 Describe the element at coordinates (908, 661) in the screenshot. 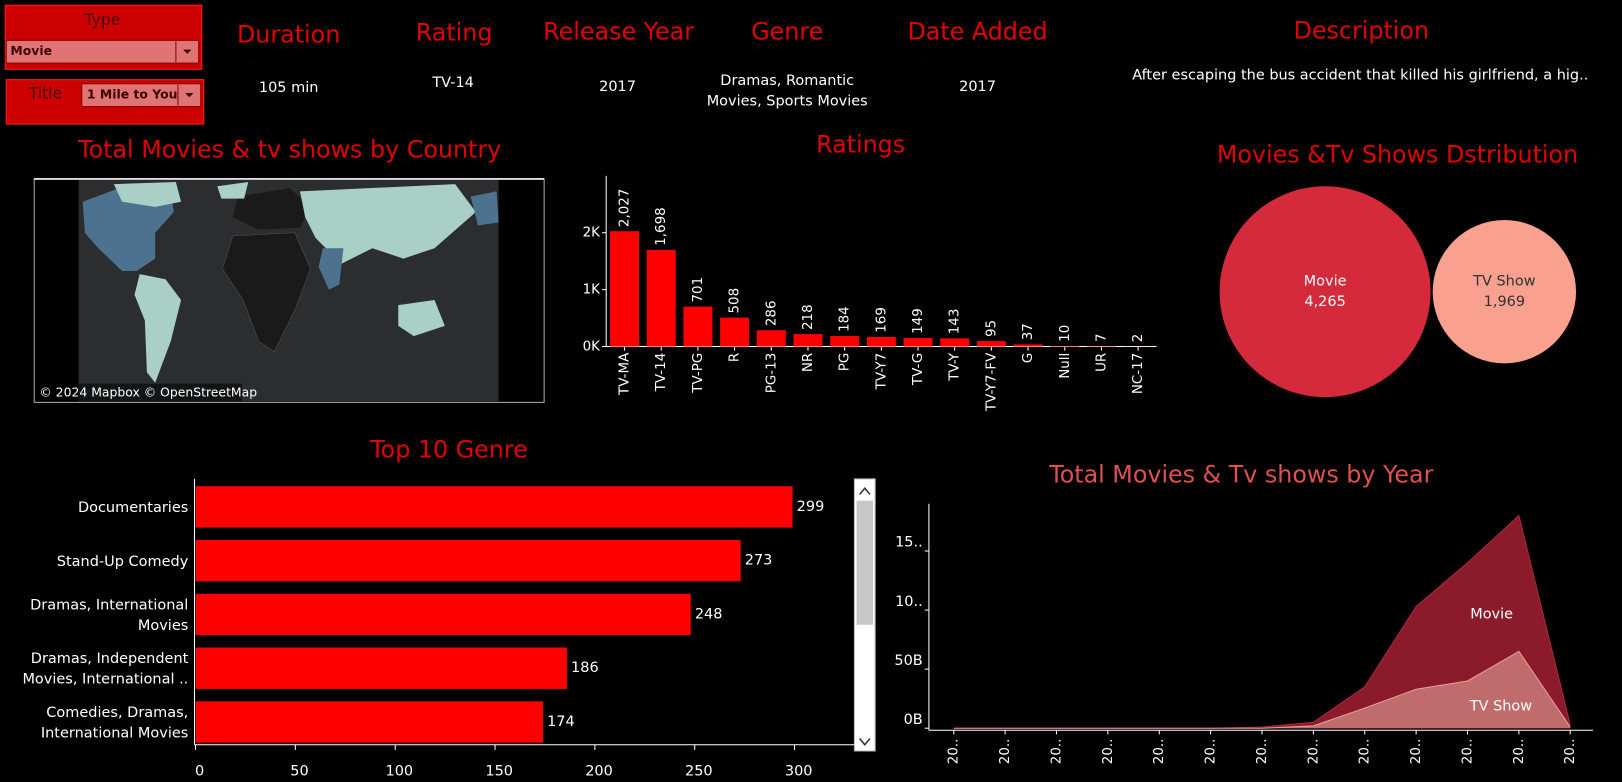

I see `y-tick-label: 50B` at that location.